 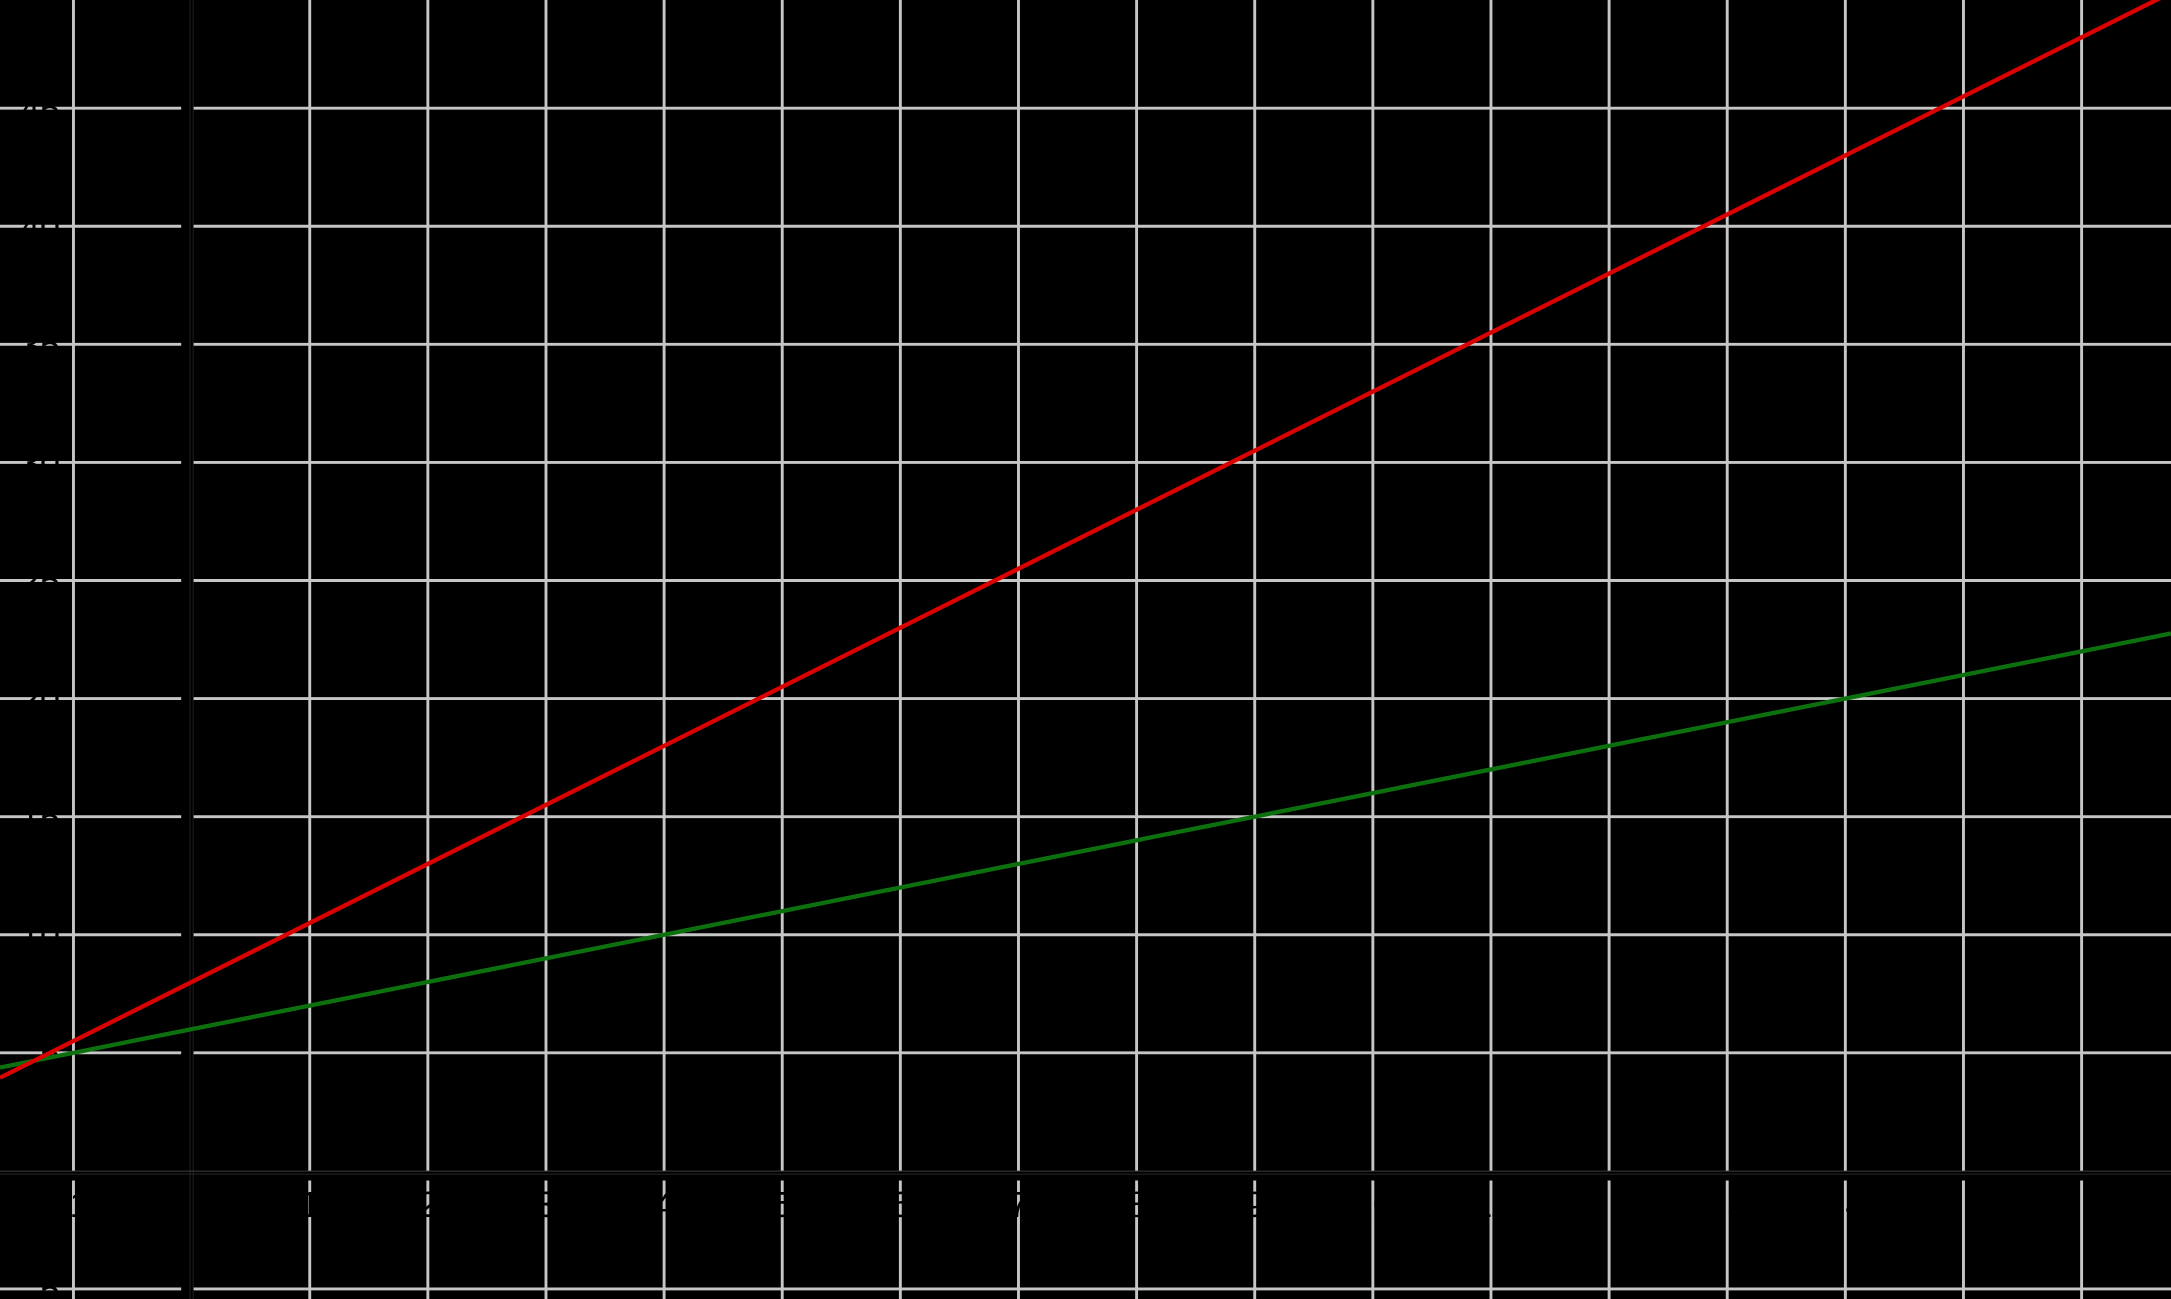 I want to click on svg-text: 7, so click(x=1018, y=1204).